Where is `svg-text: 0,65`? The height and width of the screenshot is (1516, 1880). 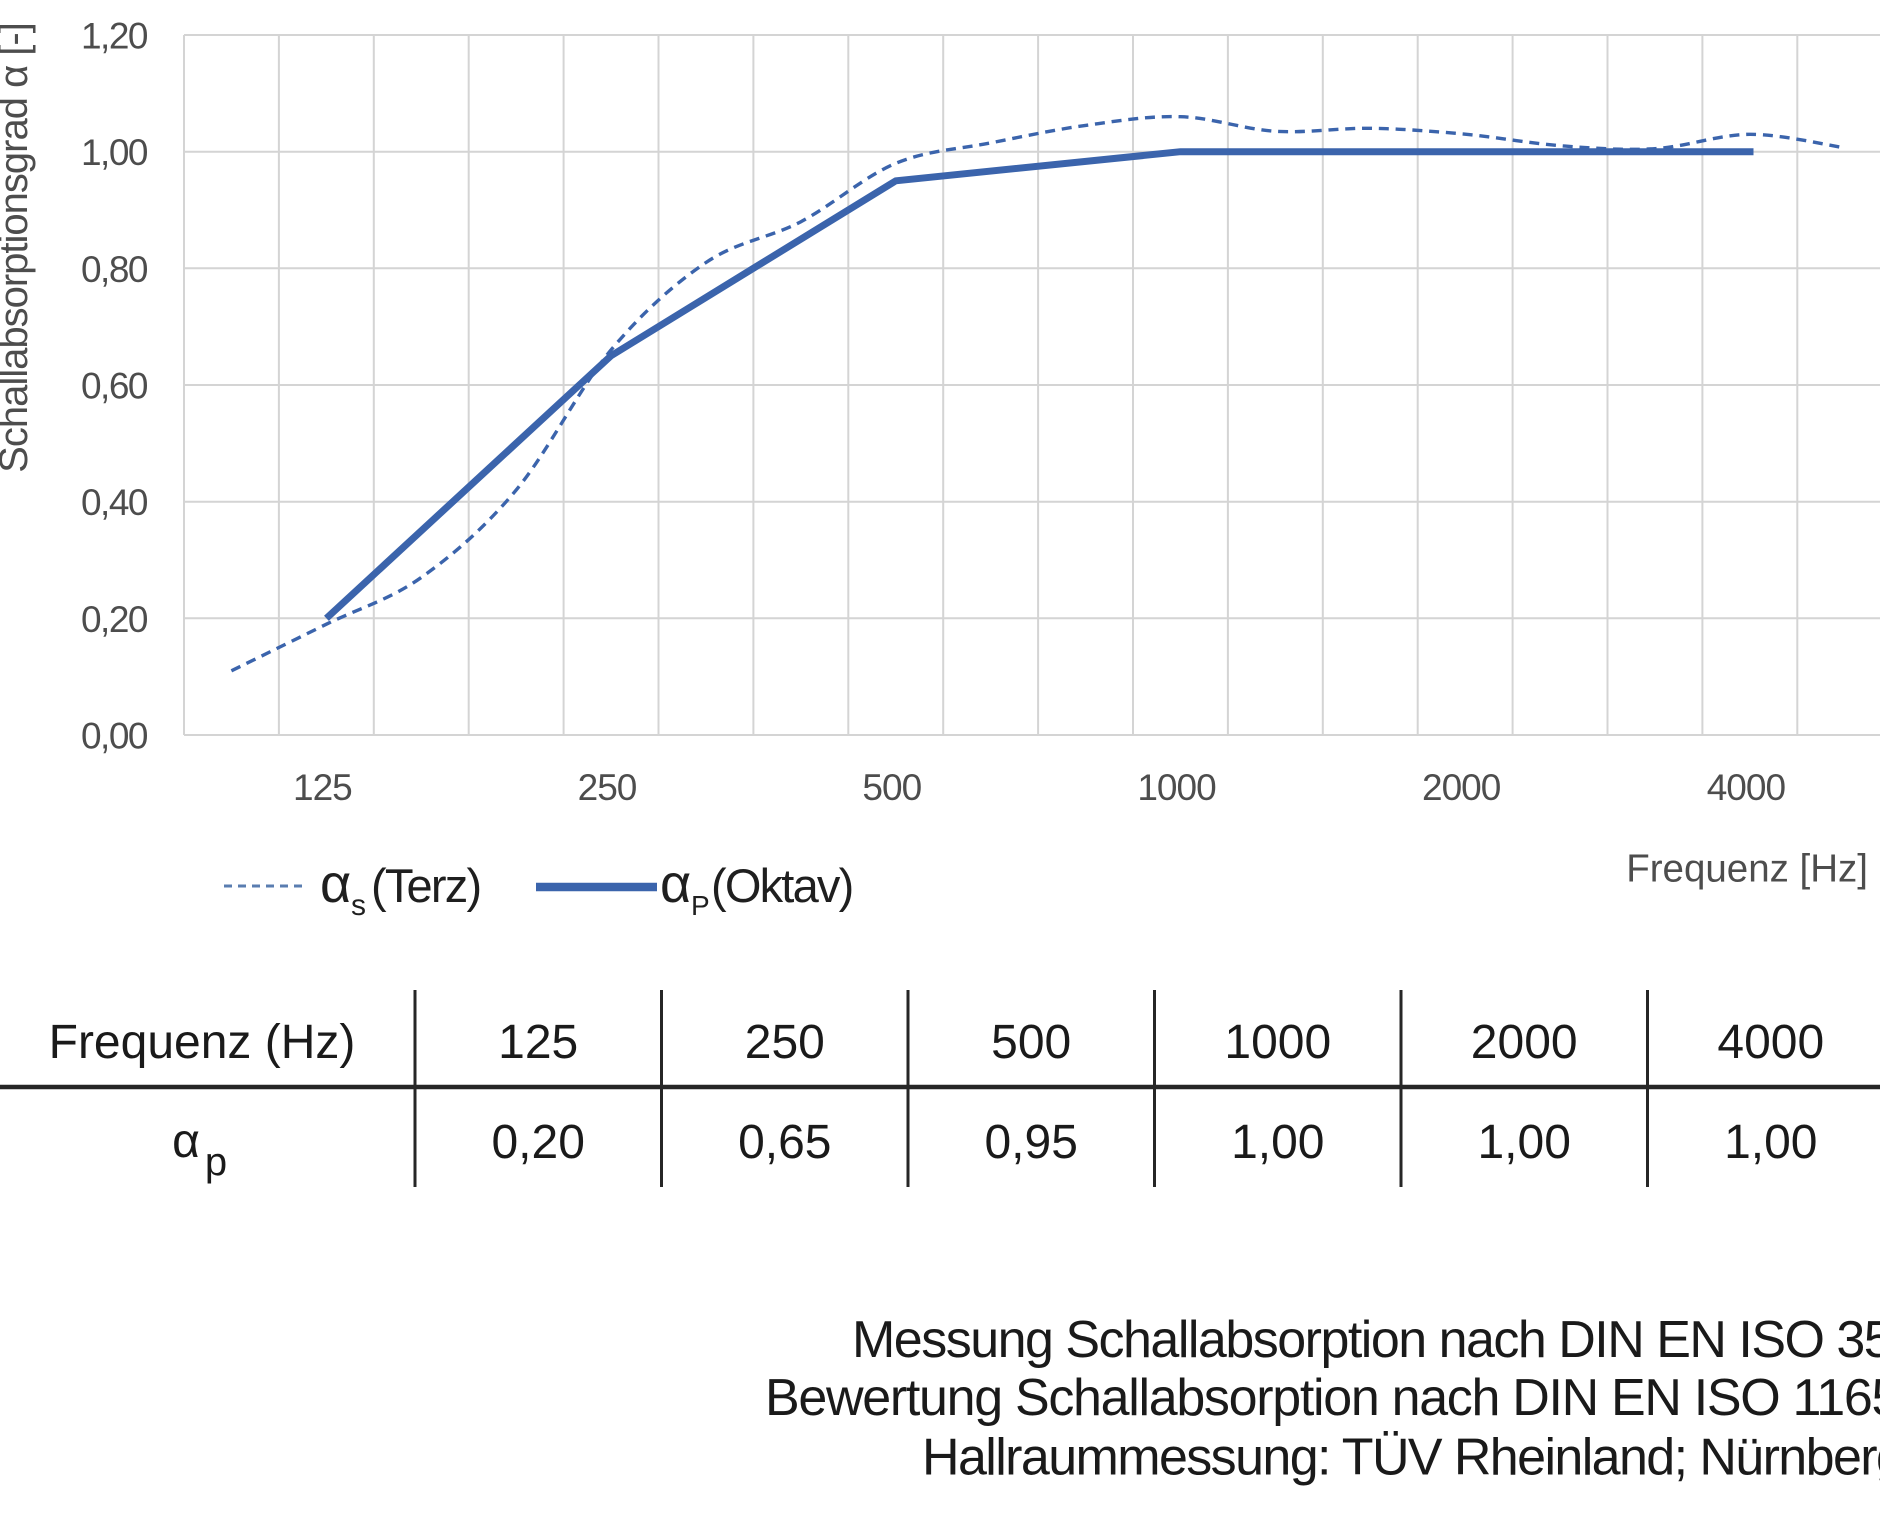 svg-text: 0,65 is located at coordinates (784, 1142).